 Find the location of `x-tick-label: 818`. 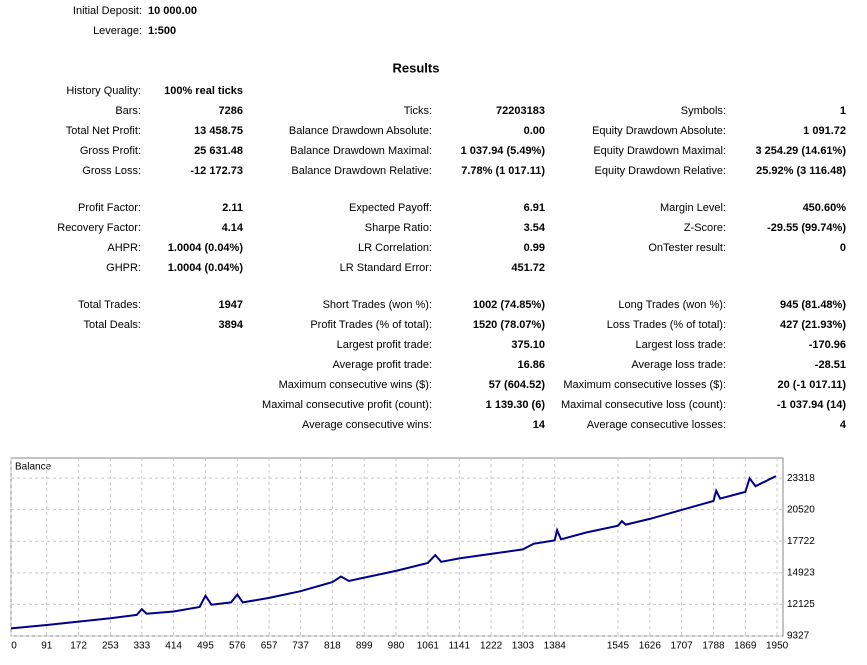

x-tick-label: 818 is located at coordinates (332, 646).